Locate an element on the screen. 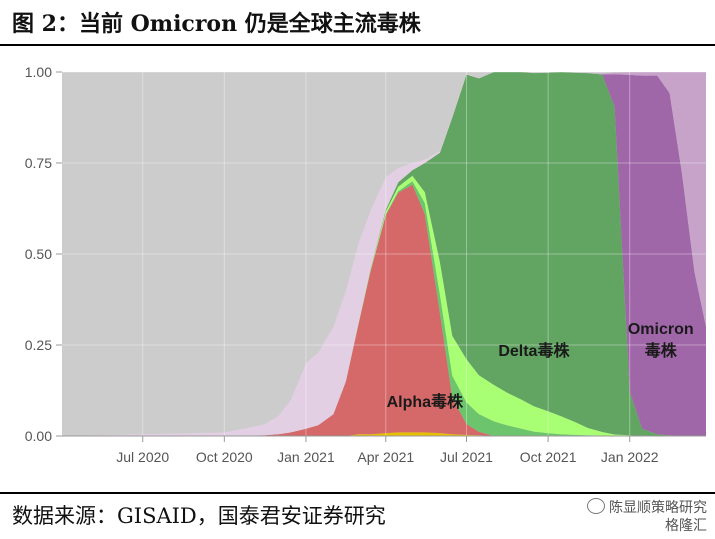  annotation-label: Delta毒株 is located at coordinates (534, 350).